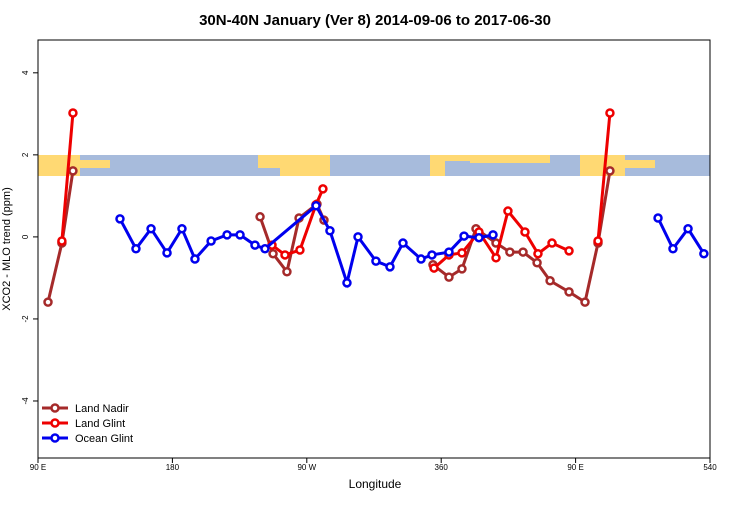  I want to click on series-line, so click(412, 246).